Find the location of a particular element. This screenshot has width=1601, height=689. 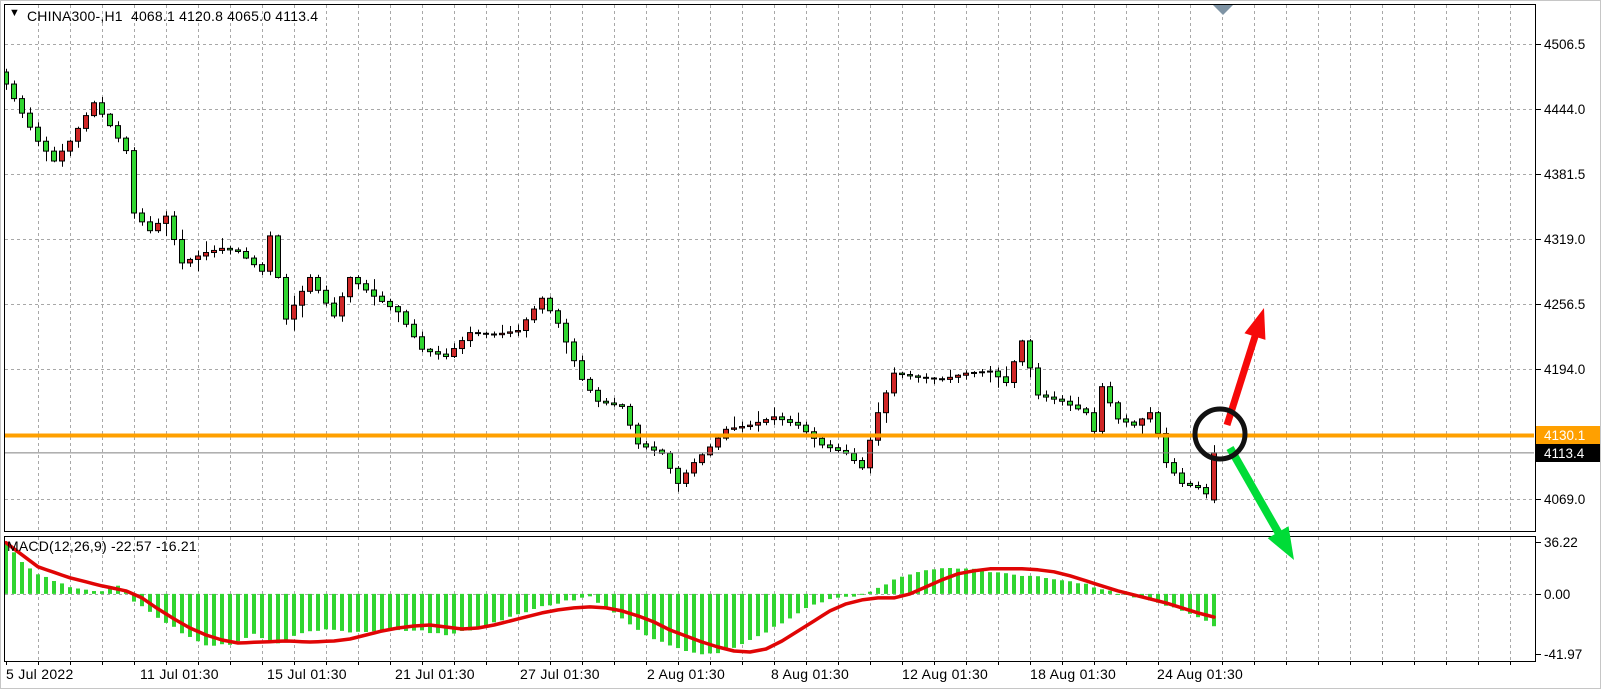

price-axis-label: 4069.0 is located at coordinates (1564, 499).